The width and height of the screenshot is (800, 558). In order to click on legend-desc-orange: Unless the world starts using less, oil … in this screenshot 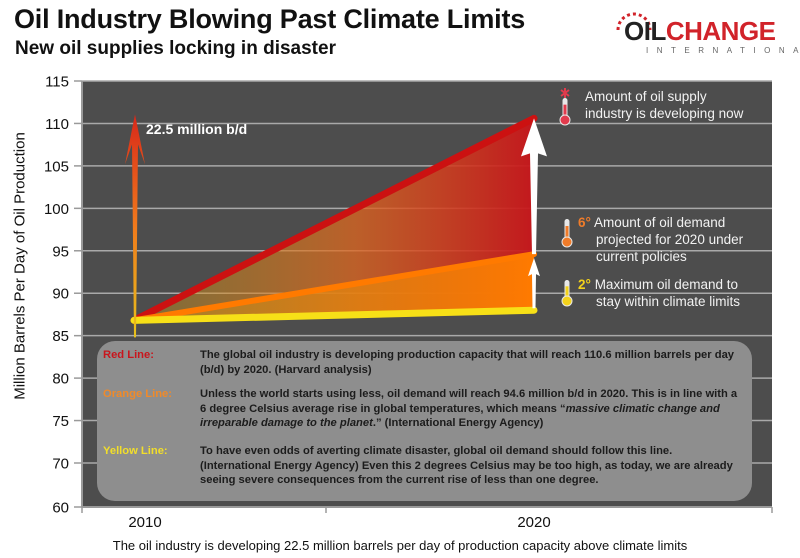, I will do `click(472, 409)`.